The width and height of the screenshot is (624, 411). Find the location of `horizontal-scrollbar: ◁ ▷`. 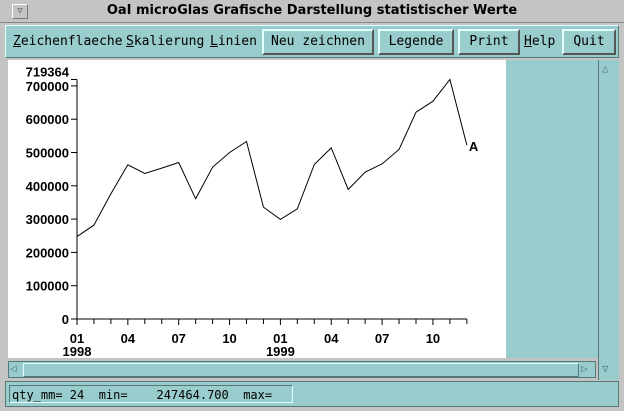

horizontal-scrollbar: ◁ ▷ is located at coordinates (302, 369).